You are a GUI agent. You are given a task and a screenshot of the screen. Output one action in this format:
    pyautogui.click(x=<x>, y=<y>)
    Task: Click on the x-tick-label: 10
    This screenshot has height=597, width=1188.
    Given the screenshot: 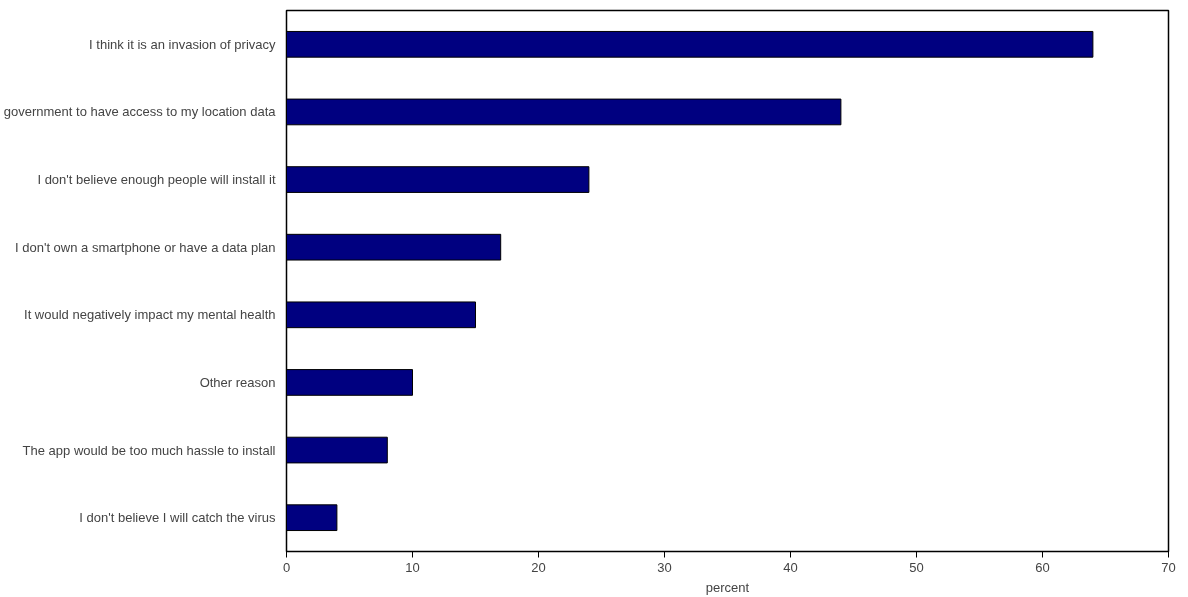 What is the action you would take?
    pyautogui.click(x=412, y=567)
    